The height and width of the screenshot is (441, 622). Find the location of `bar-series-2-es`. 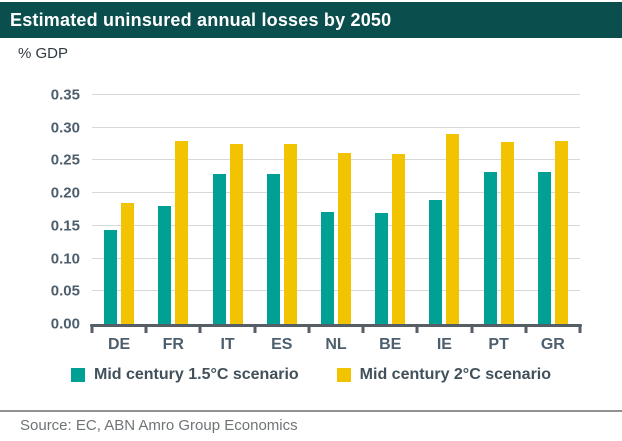

bar-series-2-es is located at coordinates (290, 234).